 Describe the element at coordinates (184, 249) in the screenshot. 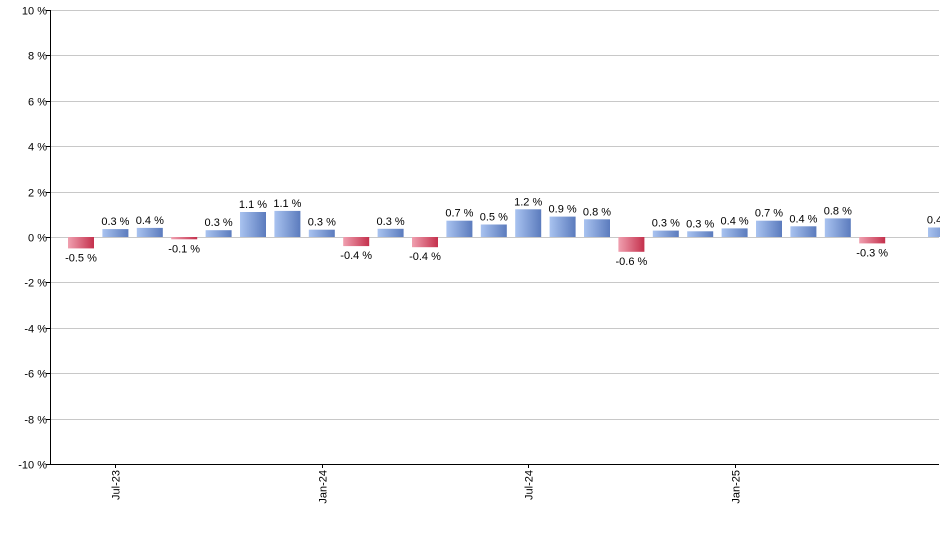

I see `data-label: -0.1 %` at that location.